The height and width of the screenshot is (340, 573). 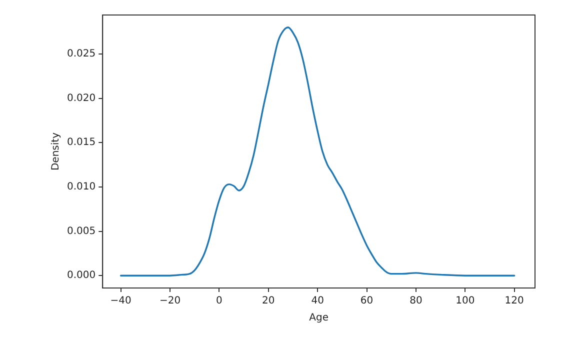 I want to click on y-tick-label: 0.000, so click(x=81, y=276).